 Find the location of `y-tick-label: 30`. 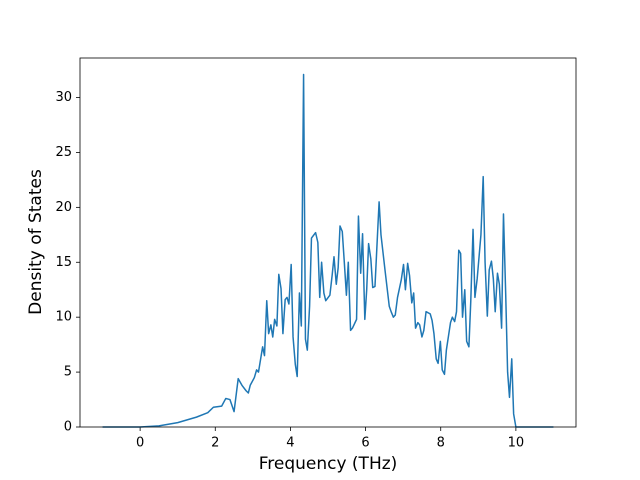

y-tick-label: 30 is located at coordinates (63, 97).